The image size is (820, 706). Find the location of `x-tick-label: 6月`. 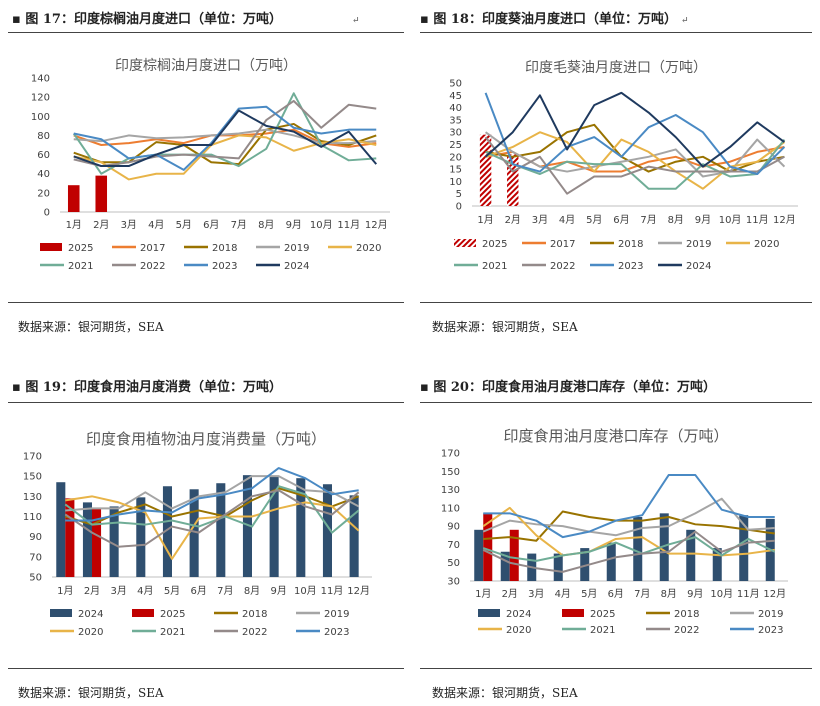

x-tick-label: 6月 is located at coordinates (621, 220).